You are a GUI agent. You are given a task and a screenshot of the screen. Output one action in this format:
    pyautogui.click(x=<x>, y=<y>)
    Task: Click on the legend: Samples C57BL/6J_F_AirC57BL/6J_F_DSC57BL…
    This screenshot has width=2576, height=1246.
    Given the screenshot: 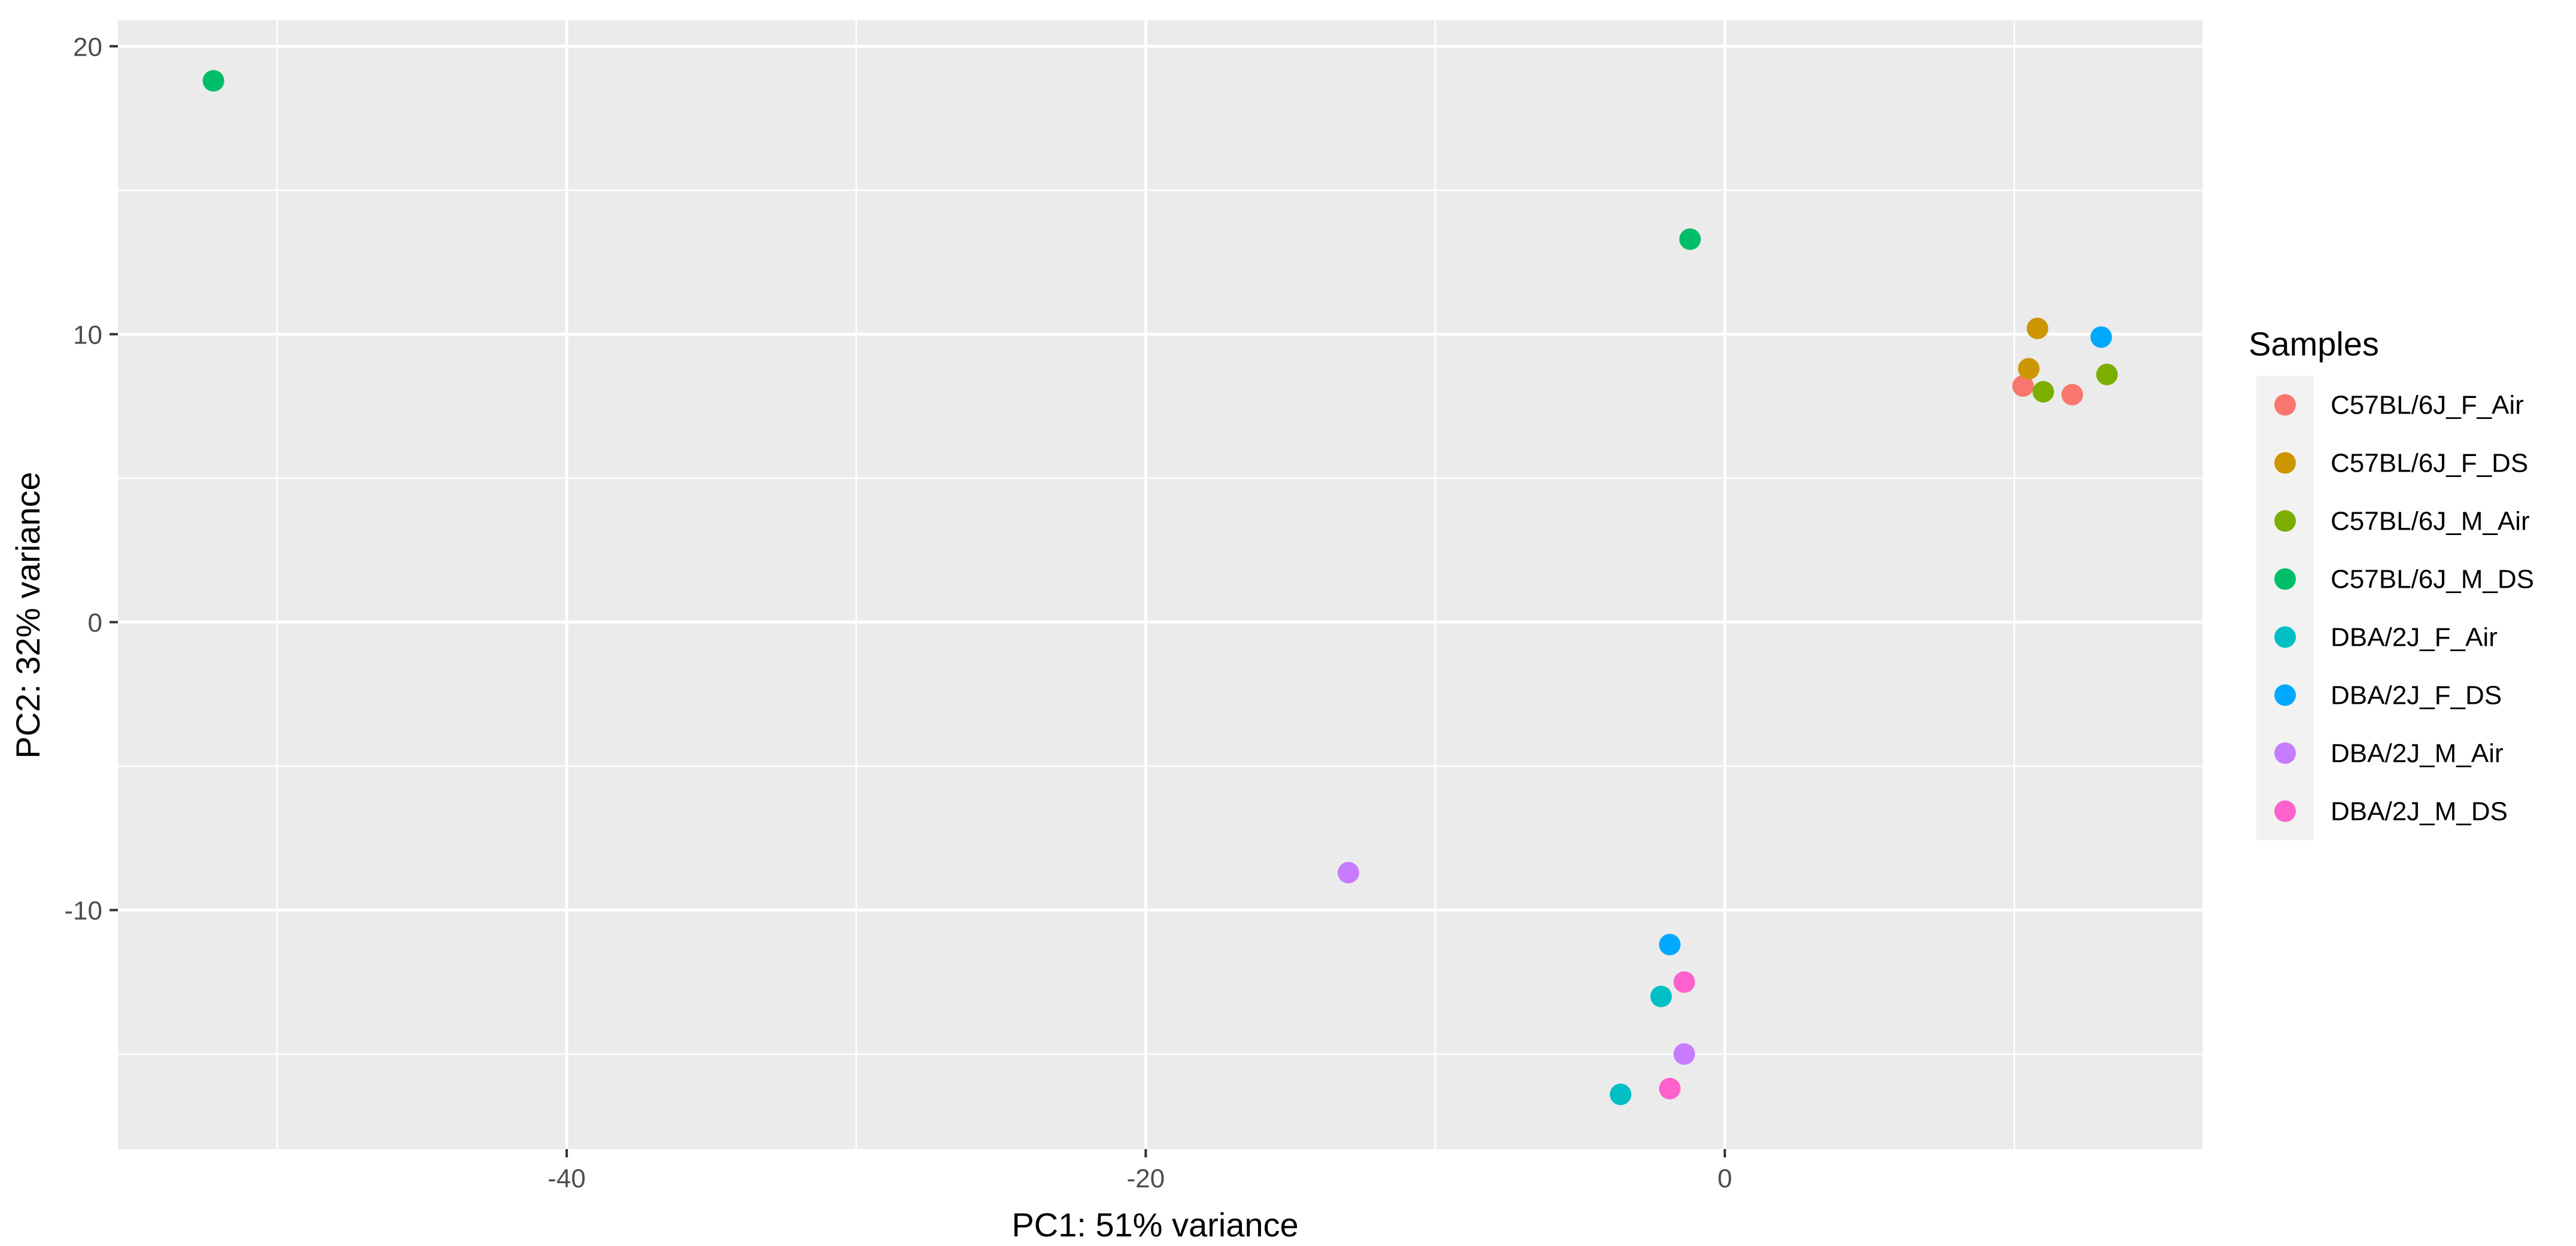 What is the action you would take?
    pyautogui.click(x=2391, y=582)
    